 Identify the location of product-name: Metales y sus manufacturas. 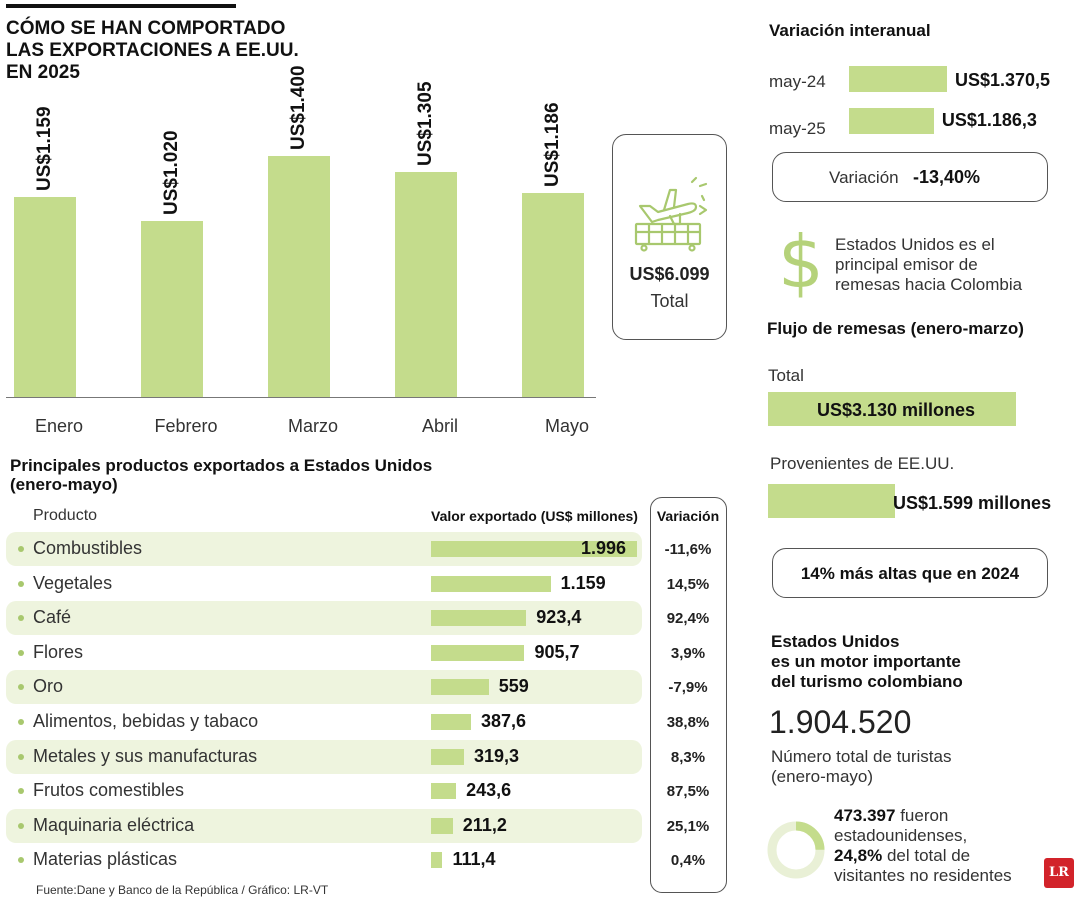
(145, 755).